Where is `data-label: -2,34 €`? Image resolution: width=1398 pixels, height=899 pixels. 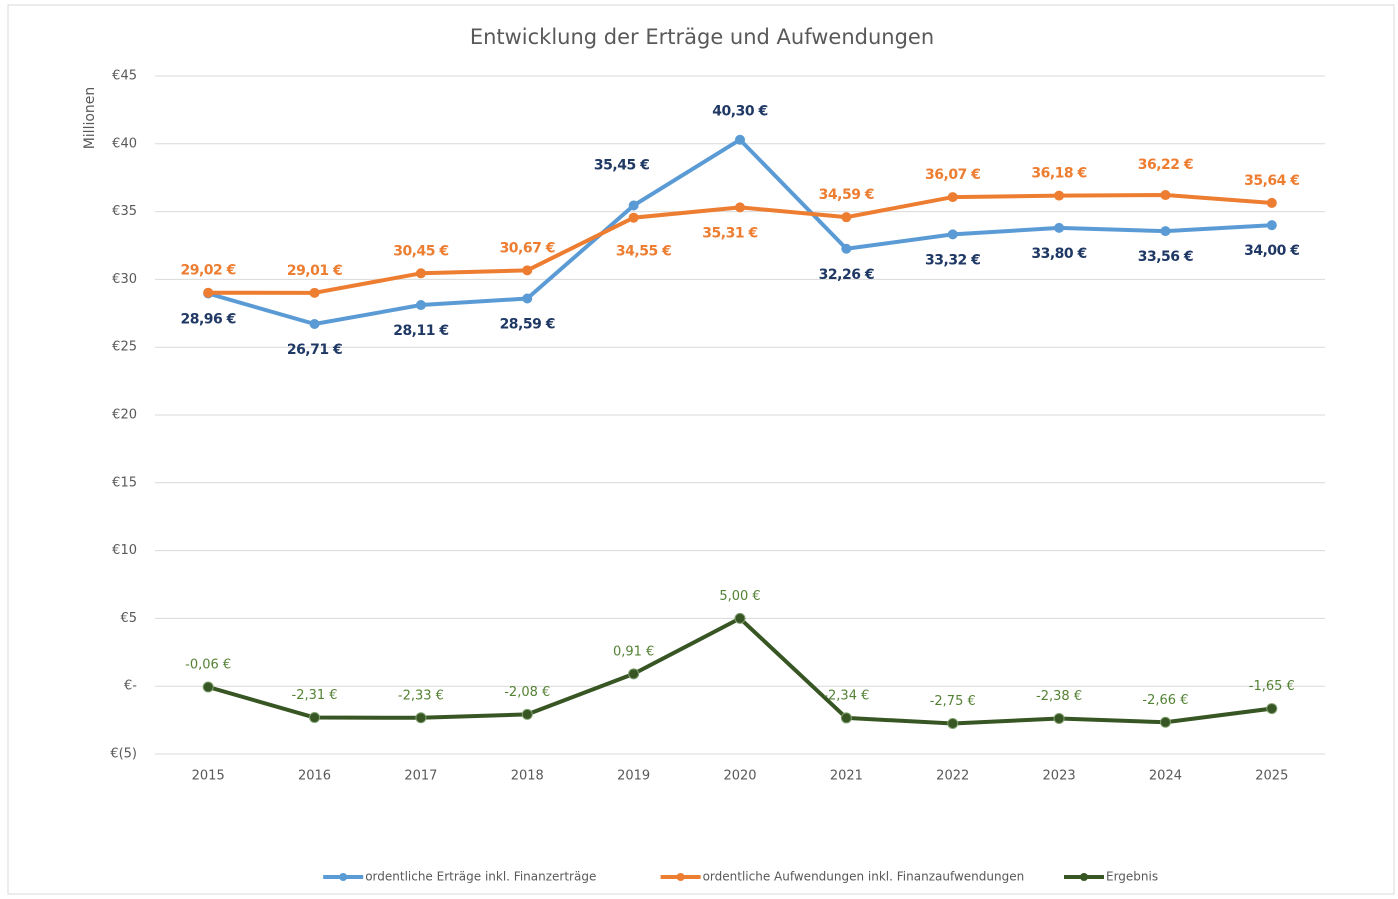 data-label: -2,34 € is located at coordinates (846, 695).